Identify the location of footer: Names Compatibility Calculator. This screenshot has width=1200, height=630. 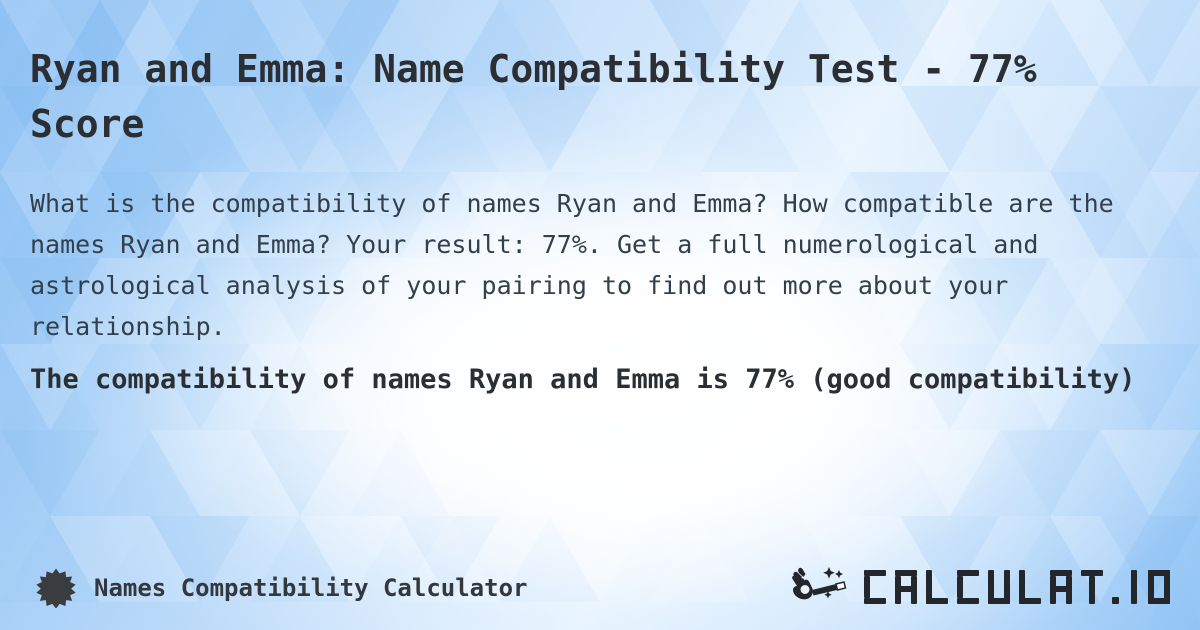
(600, 585).